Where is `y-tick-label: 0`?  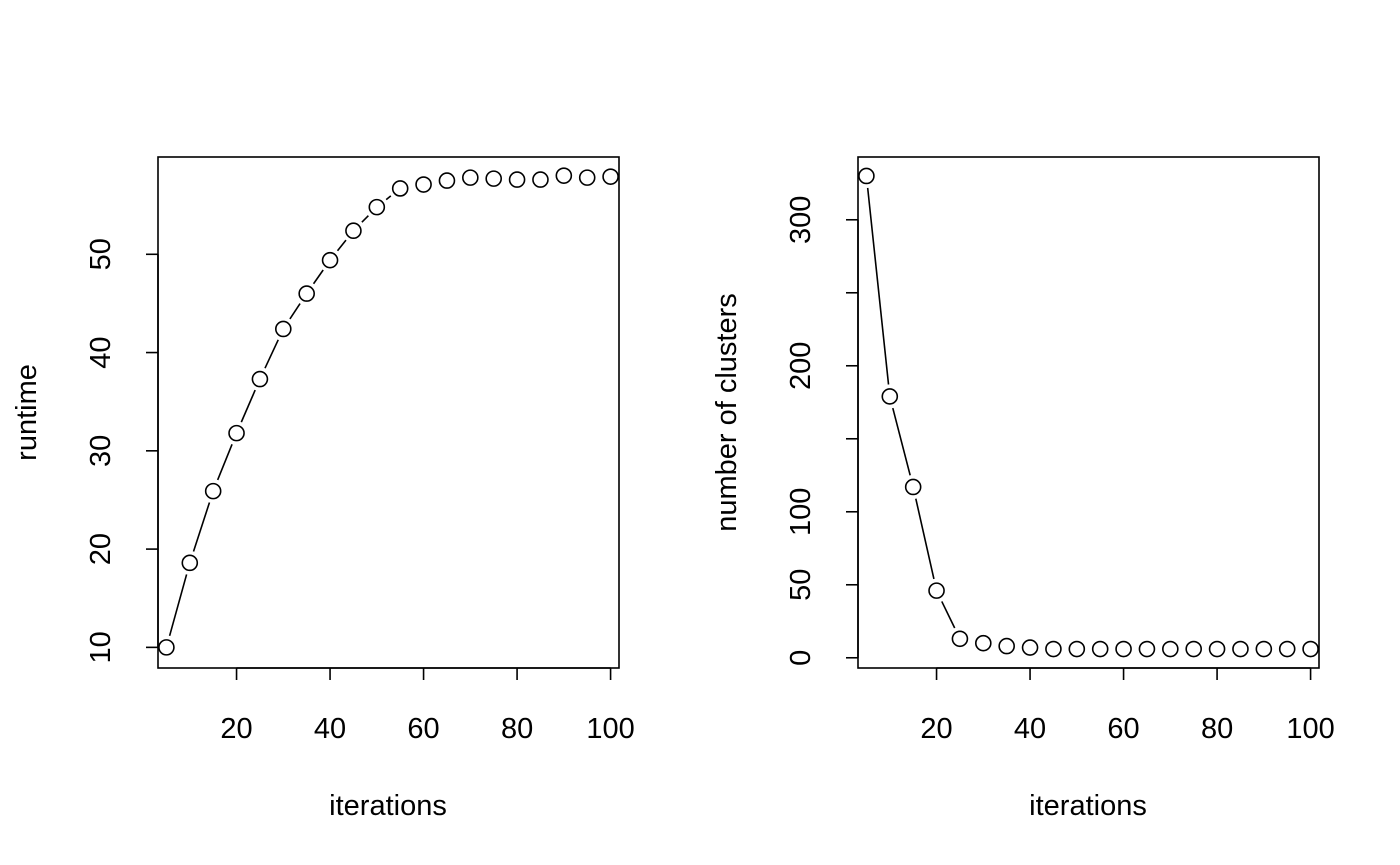 y-tick-label: 0 is located at coordinates (801, 658).